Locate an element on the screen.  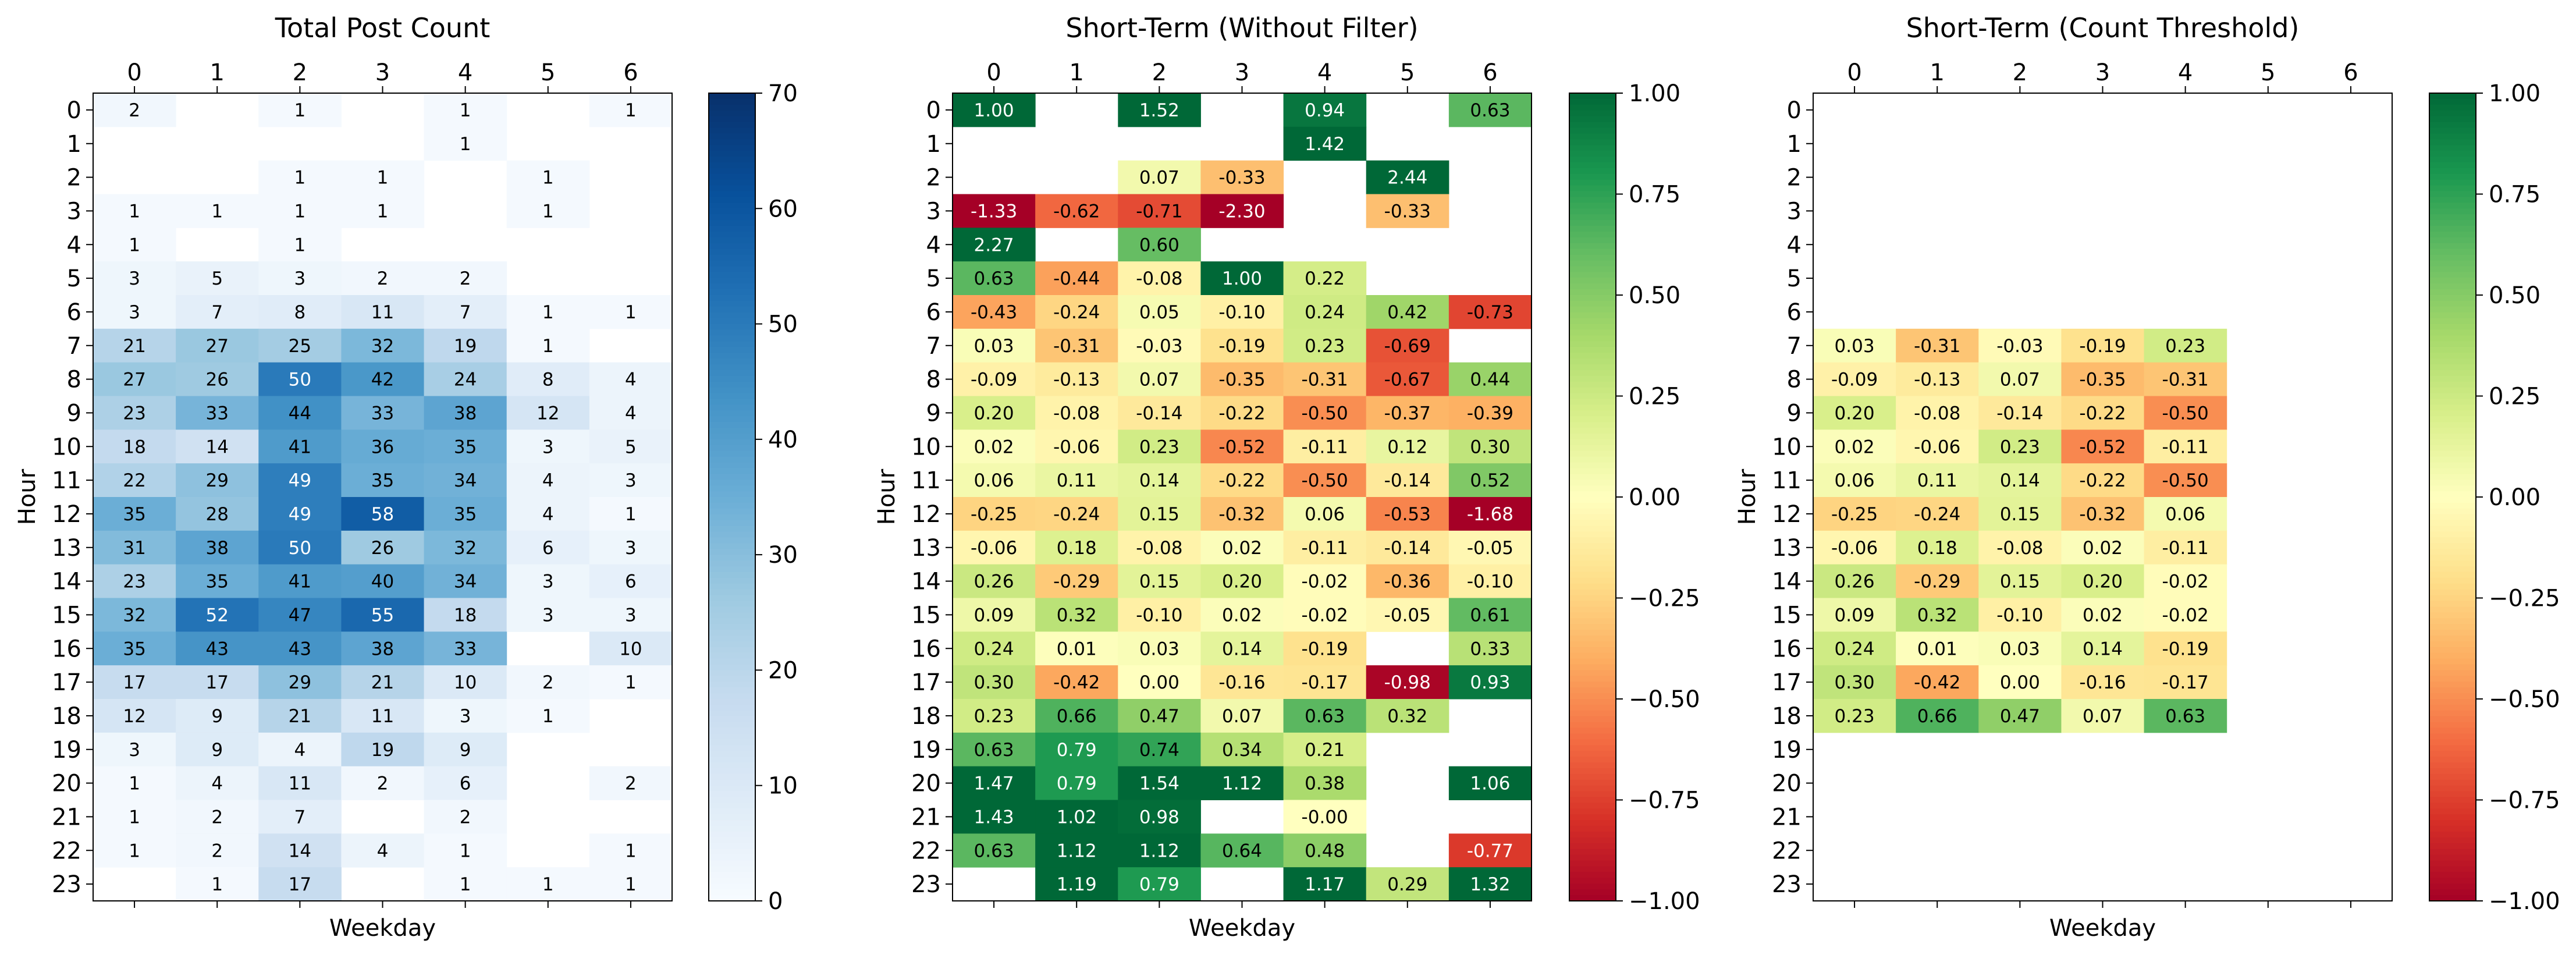
x-tick-label: 5 is located at coordinates (1407, 72).